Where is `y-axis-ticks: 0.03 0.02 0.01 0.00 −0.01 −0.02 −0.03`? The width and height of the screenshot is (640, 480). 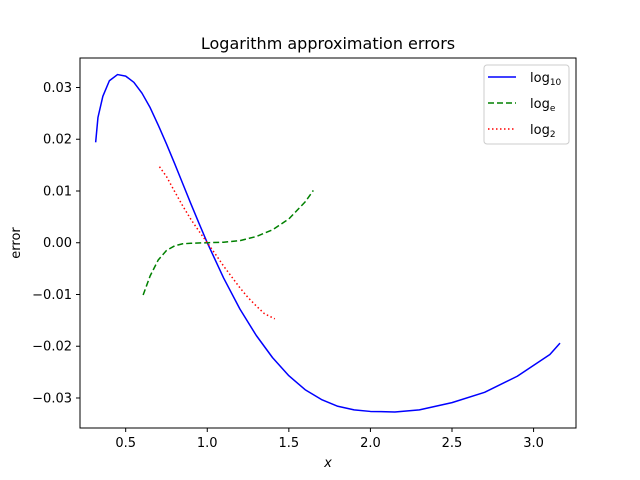
y-axis-ticks: 0.03 0.02 0.01 0.00 −0.01 −0.02 −0.03 is located at coordinates (56, 243).